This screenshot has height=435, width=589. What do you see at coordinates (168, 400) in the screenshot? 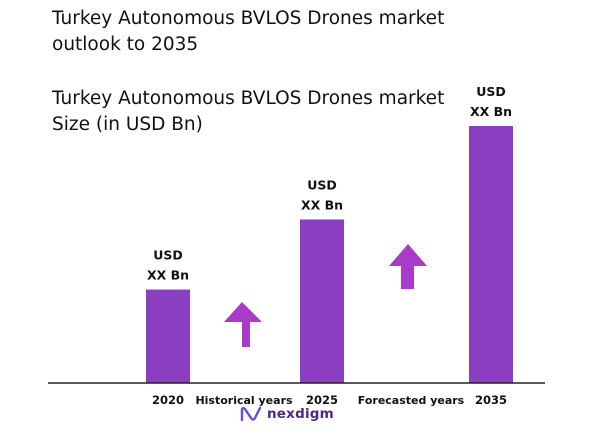
I see `x-tick-label-2020: 2020` at bounding box center [168, 400].